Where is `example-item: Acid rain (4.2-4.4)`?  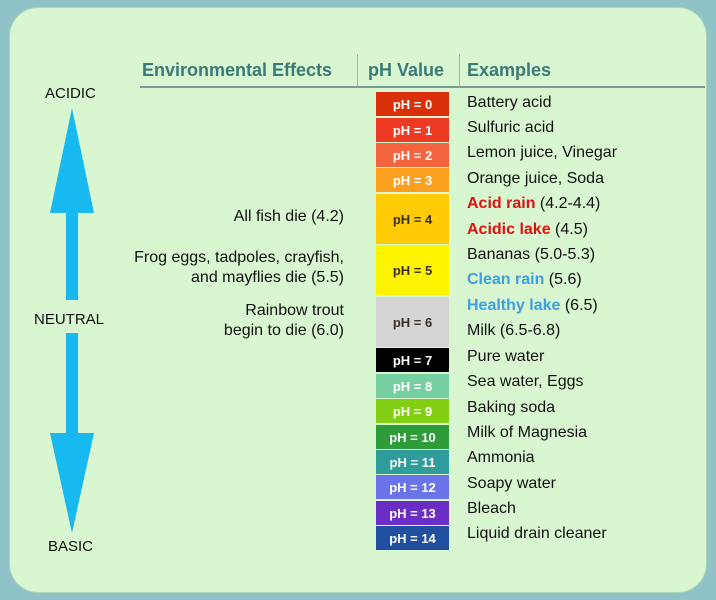
example-item: Acid rain (4.2-4.4) is located at coordinates (533, 203).